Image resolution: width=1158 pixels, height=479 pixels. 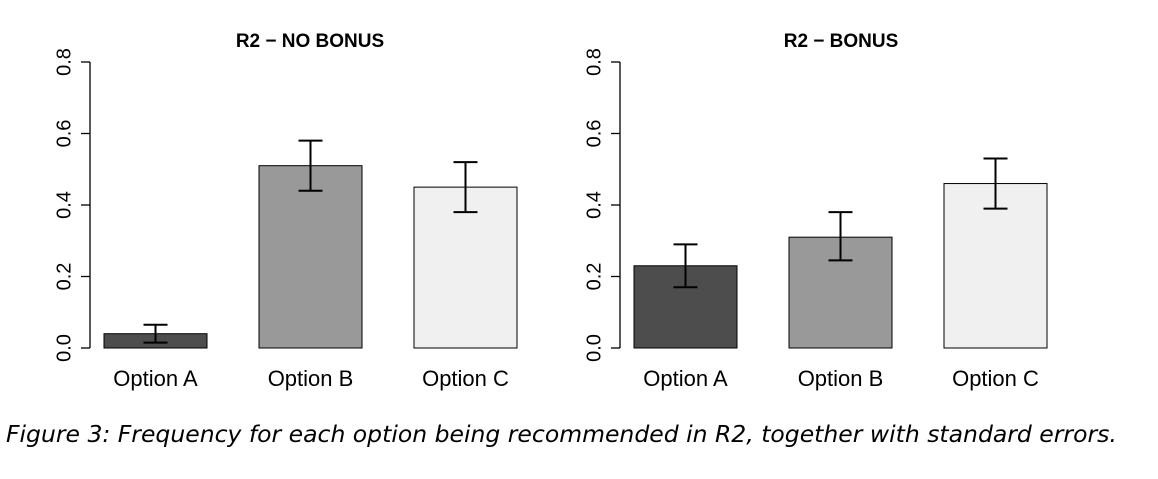 I want to click on chart-title: R2 − NO BONUS, so click(x=310, y=41).